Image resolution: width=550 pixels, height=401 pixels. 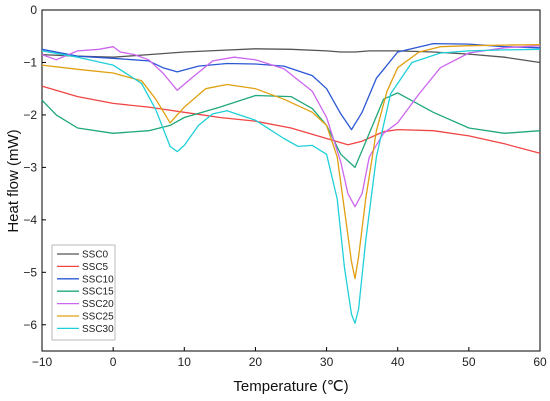 I want to click on x-tick-label: 20, so click(x=256, y=362).